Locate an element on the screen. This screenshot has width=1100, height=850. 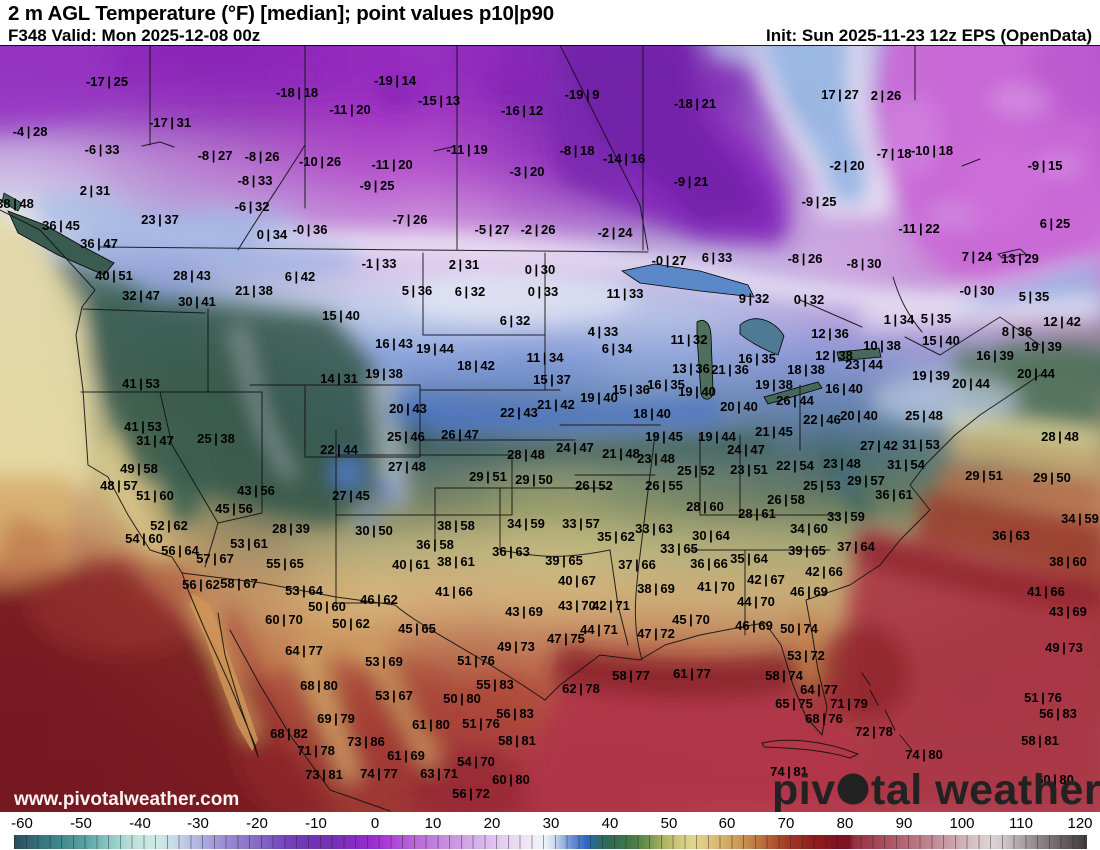
svg-text: 40 | 67 is located at coordinates (577, 580).